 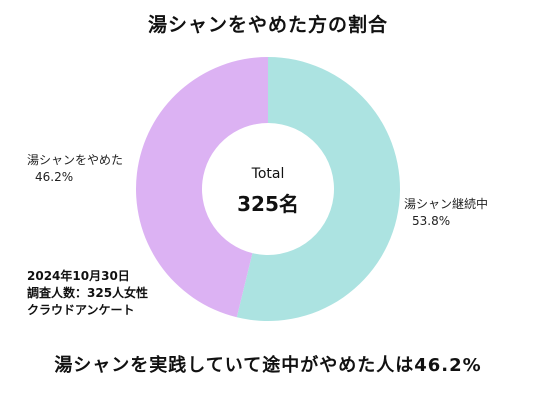 What do you see at coordinates (446, 213) in the screenshot?
I see `slice-label-continuing: 湯シャン継続中 53.8%` at bounding box center [446, 213].